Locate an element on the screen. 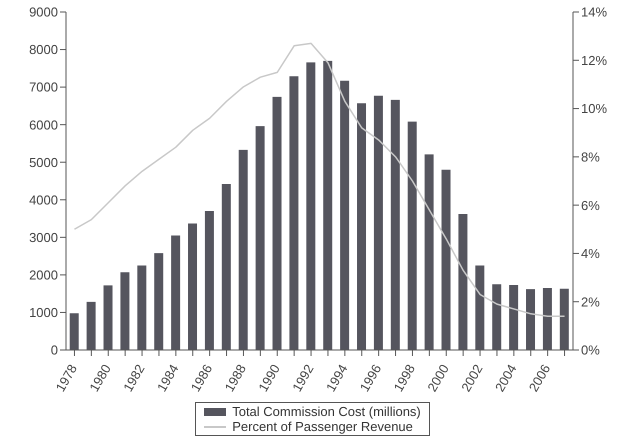 This screenshot has width=629, height=440. y2-tick-label: 6% is located at coordinates (590, 205).